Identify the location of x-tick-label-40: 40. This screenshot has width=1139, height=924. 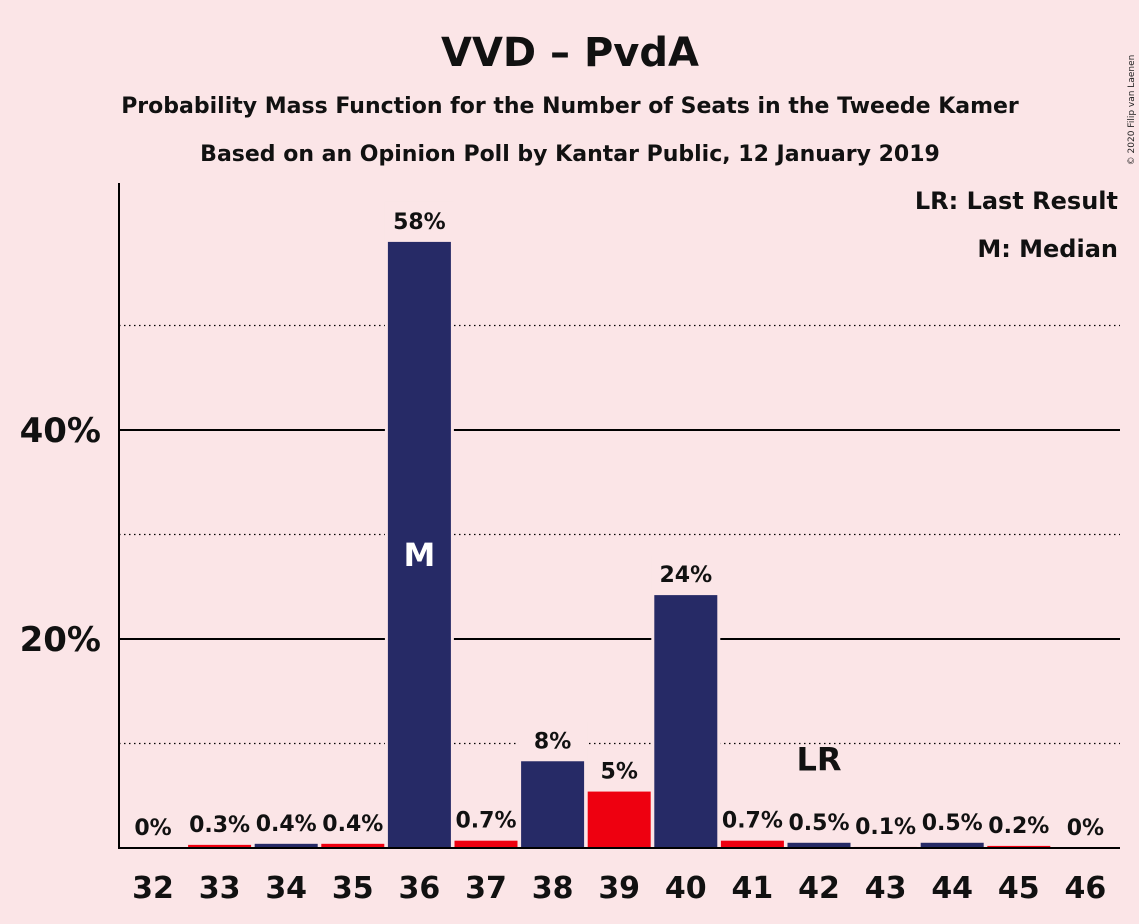
(686, 888).